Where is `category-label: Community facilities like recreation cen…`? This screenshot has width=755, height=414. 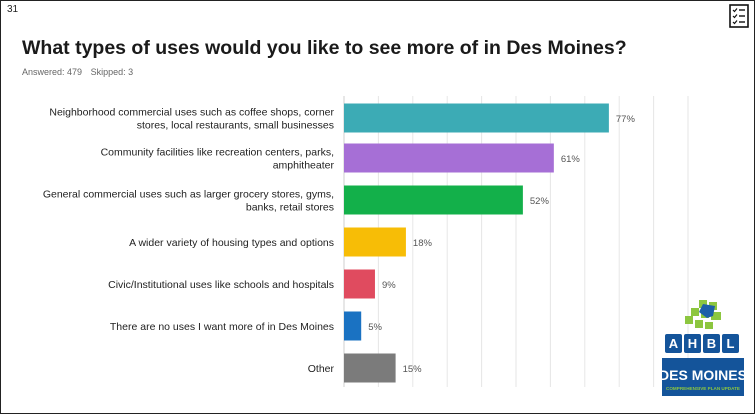
category-label: Community facilities like recreation cen… is located at coordinates (217, 153).